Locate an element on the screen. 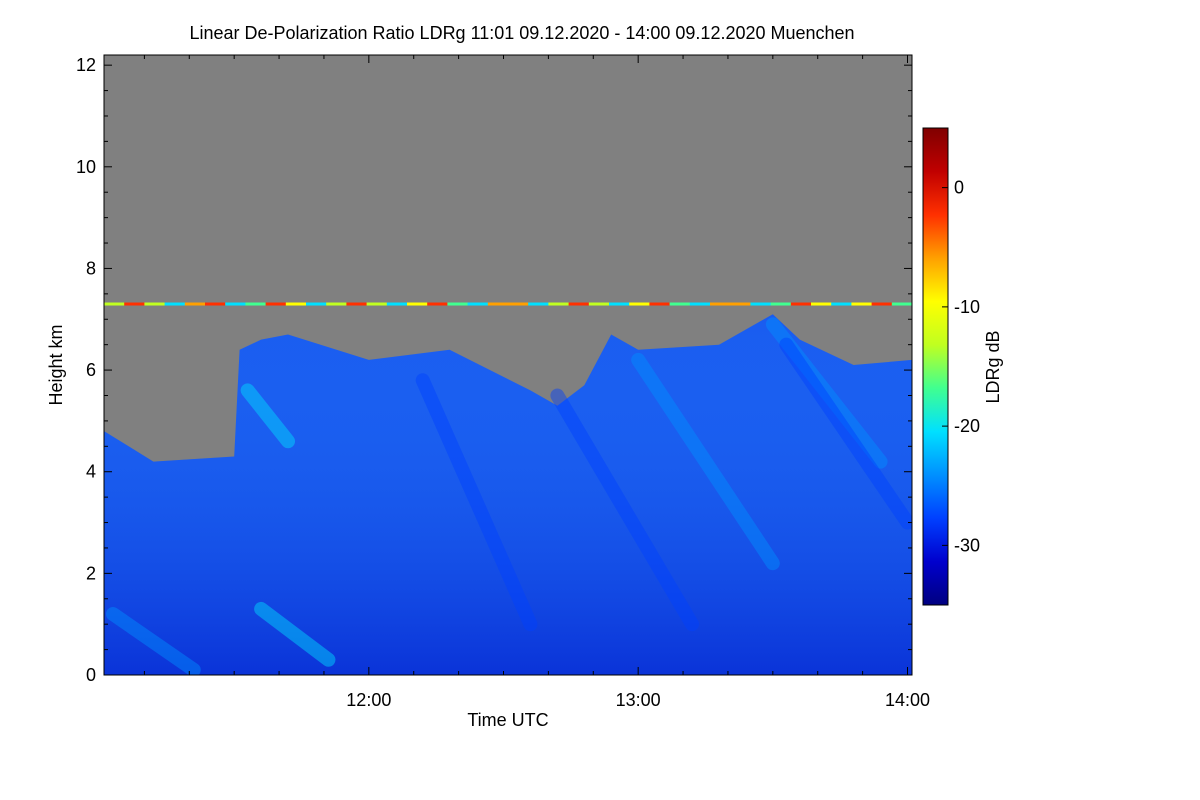 The width and height of the screenshot is (1200, 800). colorbar-tick-label: -10 is located at coordinates (967, 307).